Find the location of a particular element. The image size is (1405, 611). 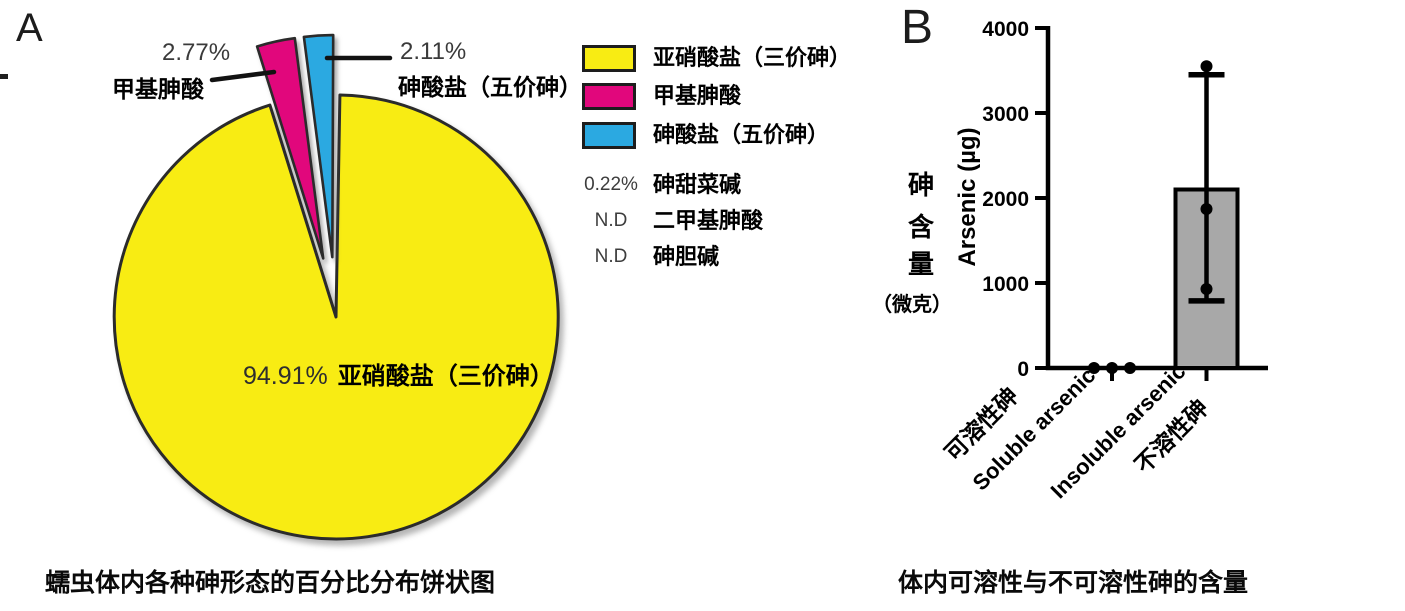

legend-item-methyl: 甲基胂酸 is located at coordinates (661, 96).